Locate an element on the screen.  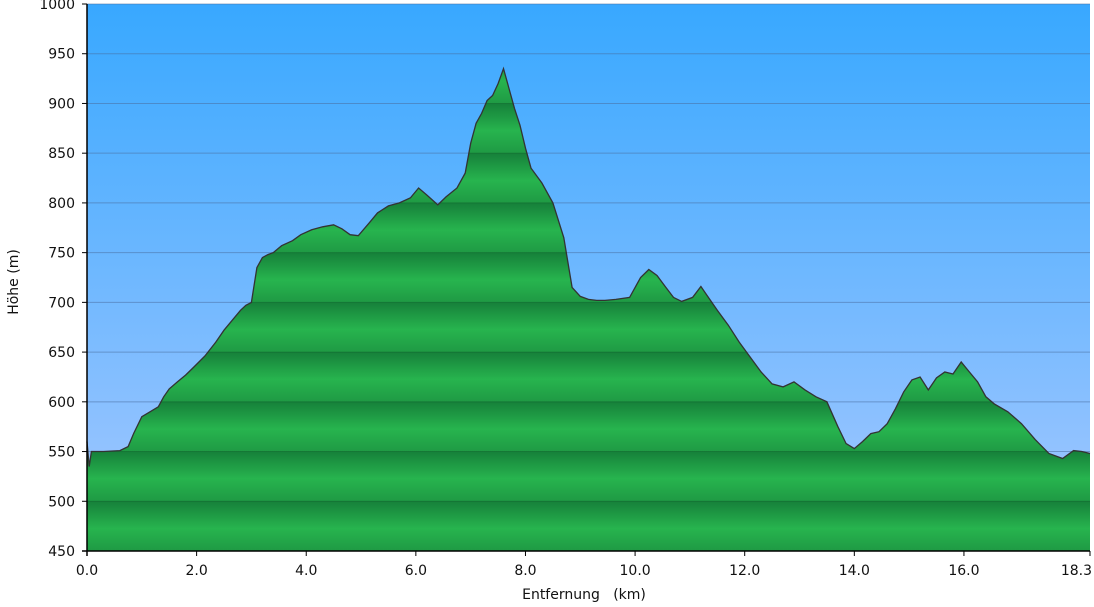
y-tick-label: 1000 is located at coordinates (57, 6).